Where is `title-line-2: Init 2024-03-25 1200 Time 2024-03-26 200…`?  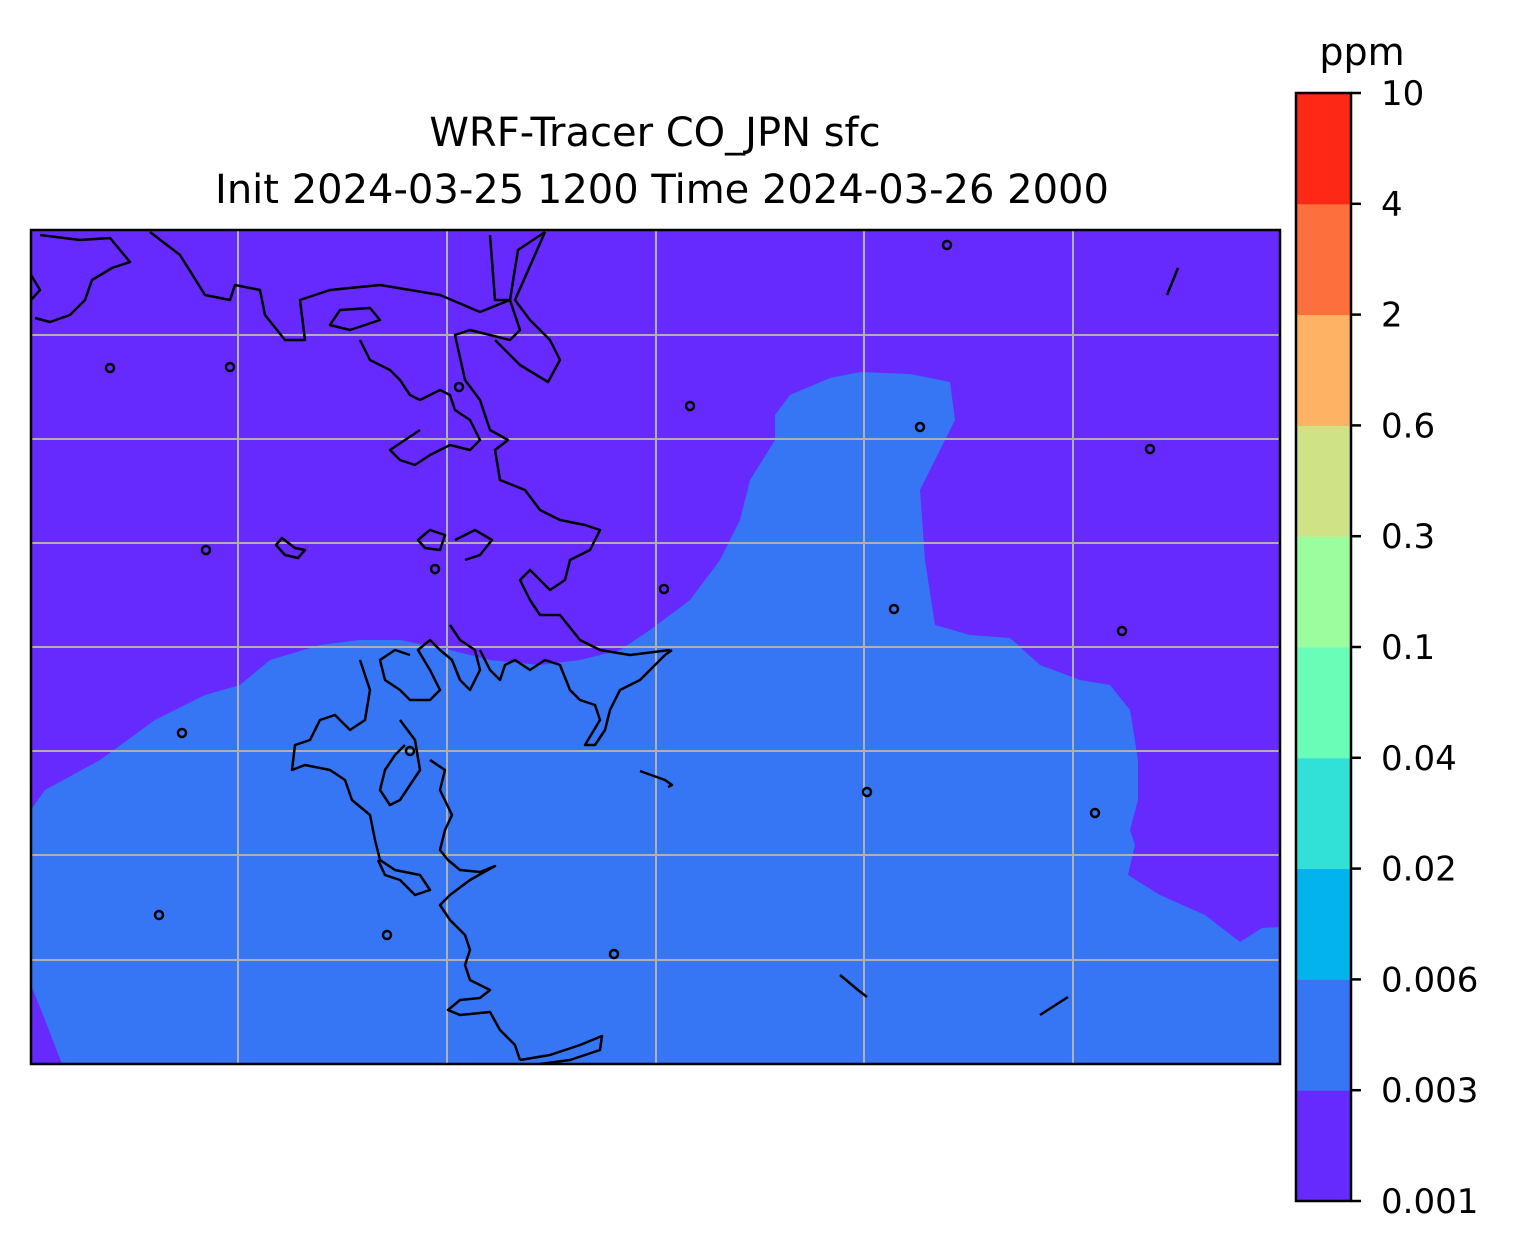 title-line-2: Init 2024-03-25 1200 Time 2024-03-26 200… is located at coordinates (662, 190).